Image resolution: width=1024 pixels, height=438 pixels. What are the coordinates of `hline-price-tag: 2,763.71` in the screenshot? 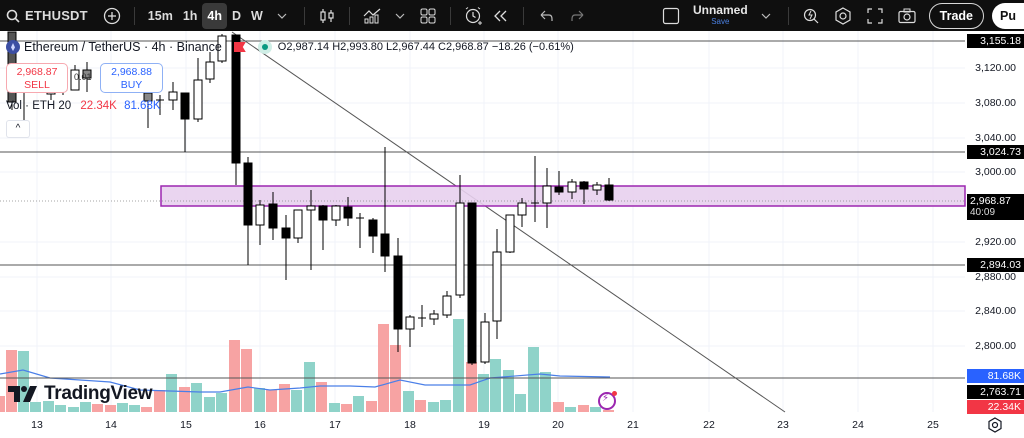 It's located at (995, 392).